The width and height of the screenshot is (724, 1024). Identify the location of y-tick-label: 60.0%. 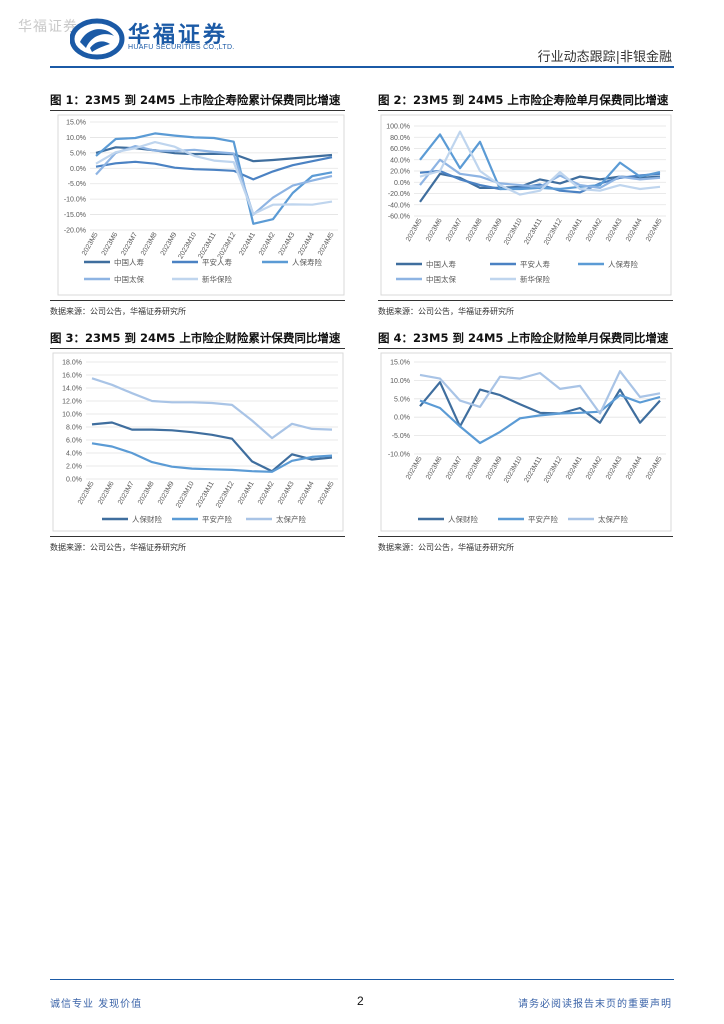
(400, 149).